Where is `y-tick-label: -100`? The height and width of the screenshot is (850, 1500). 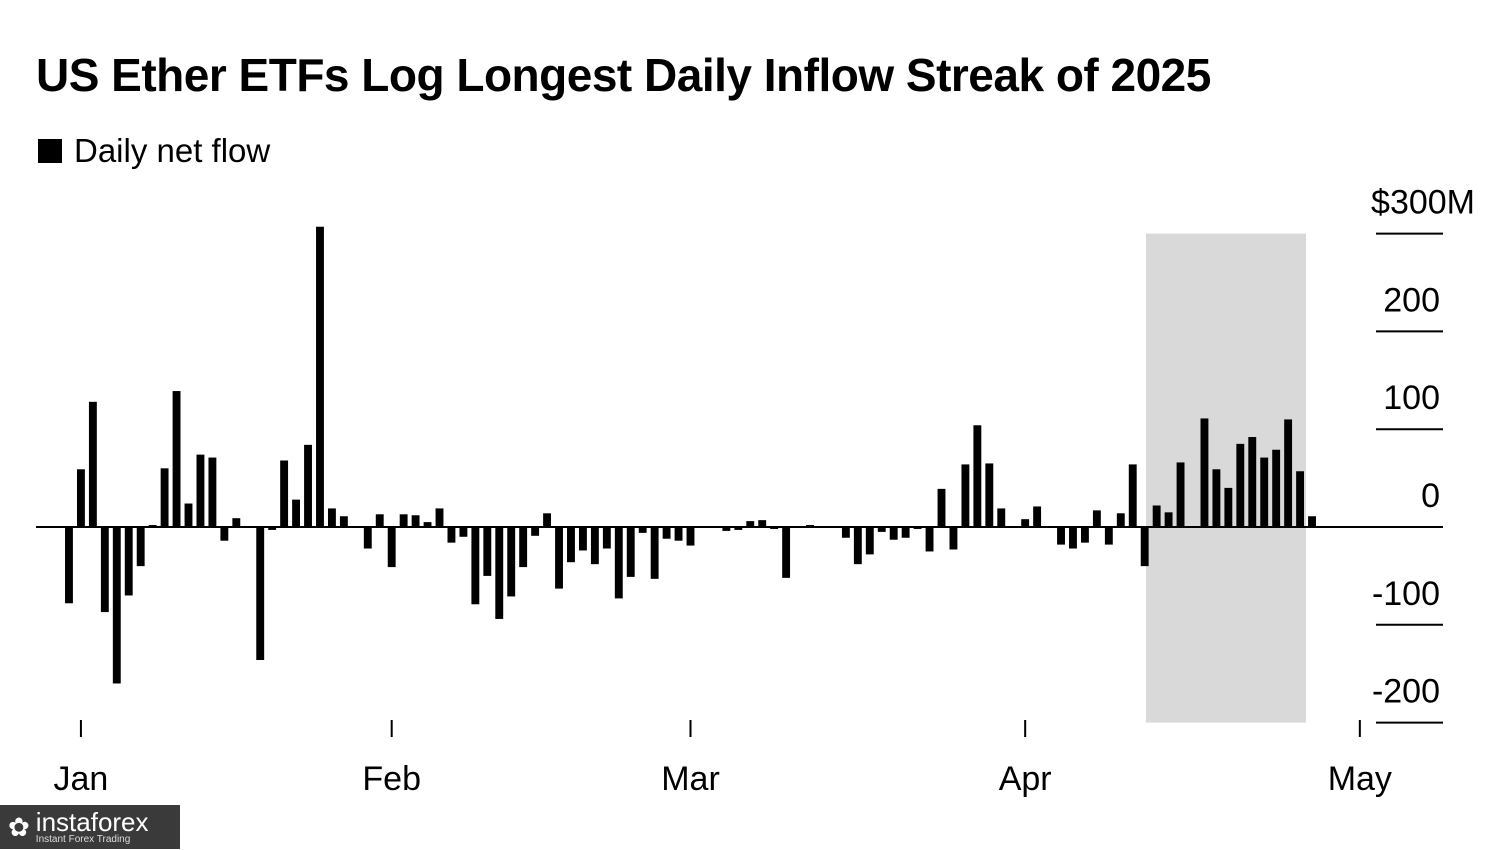 y-tick-label: -100 is located at coordinates (1406, 594).